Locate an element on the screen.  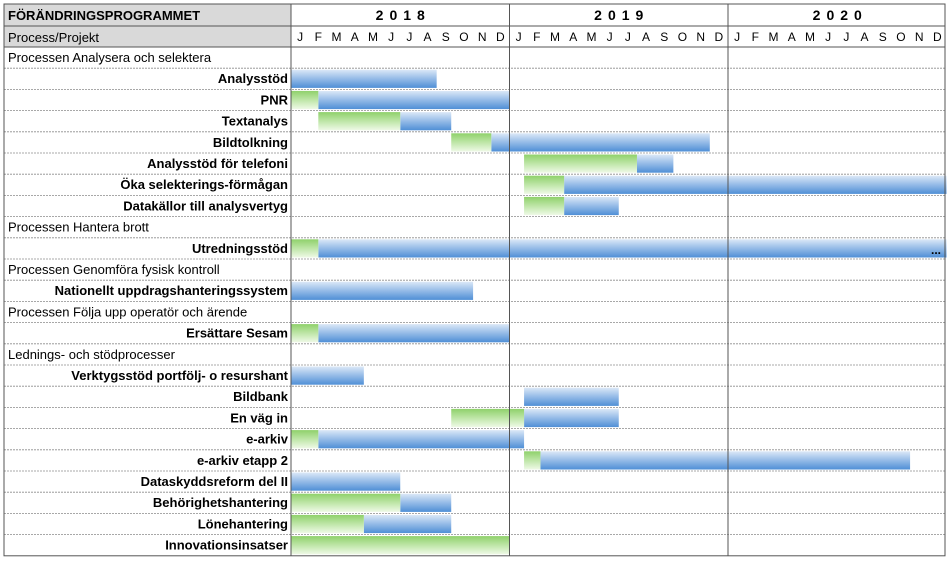
task-label: Lönehantering is located at coordinates (243, 523).